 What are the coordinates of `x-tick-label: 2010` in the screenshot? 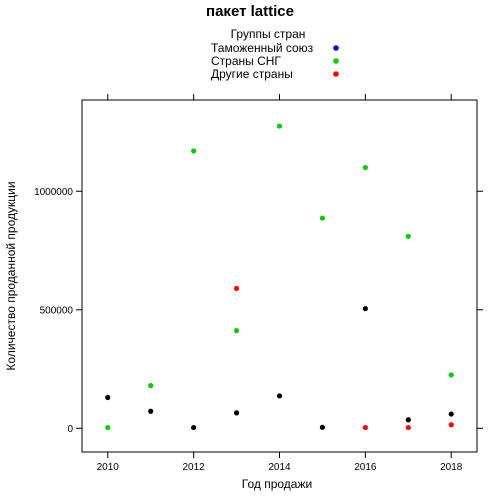 It's located at (108, 467).